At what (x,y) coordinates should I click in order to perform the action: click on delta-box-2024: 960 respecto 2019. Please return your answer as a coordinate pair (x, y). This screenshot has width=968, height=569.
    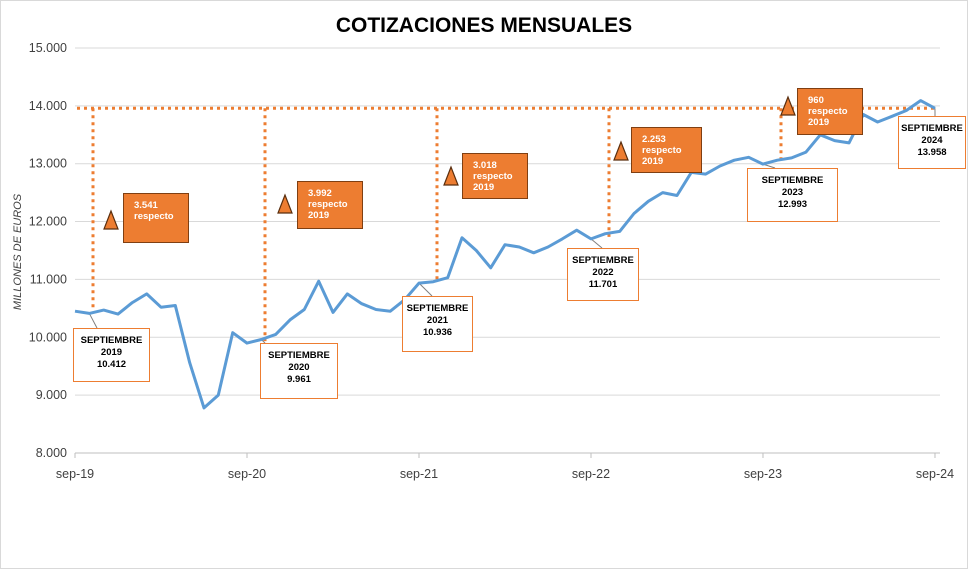
    Looking at the image, I should click on (830, 111).